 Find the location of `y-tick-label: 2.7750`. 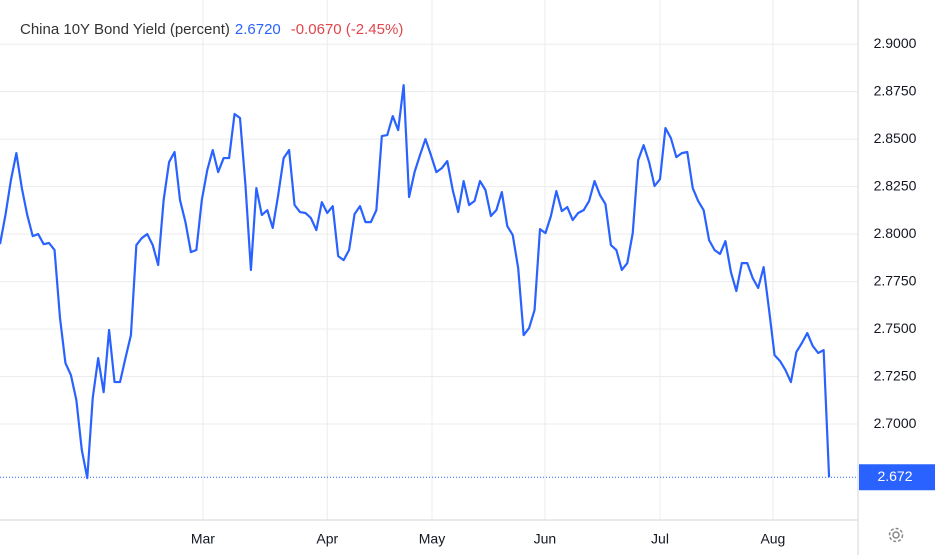

y-tick-label: 2.7750 is located at coordinates (895, 280).